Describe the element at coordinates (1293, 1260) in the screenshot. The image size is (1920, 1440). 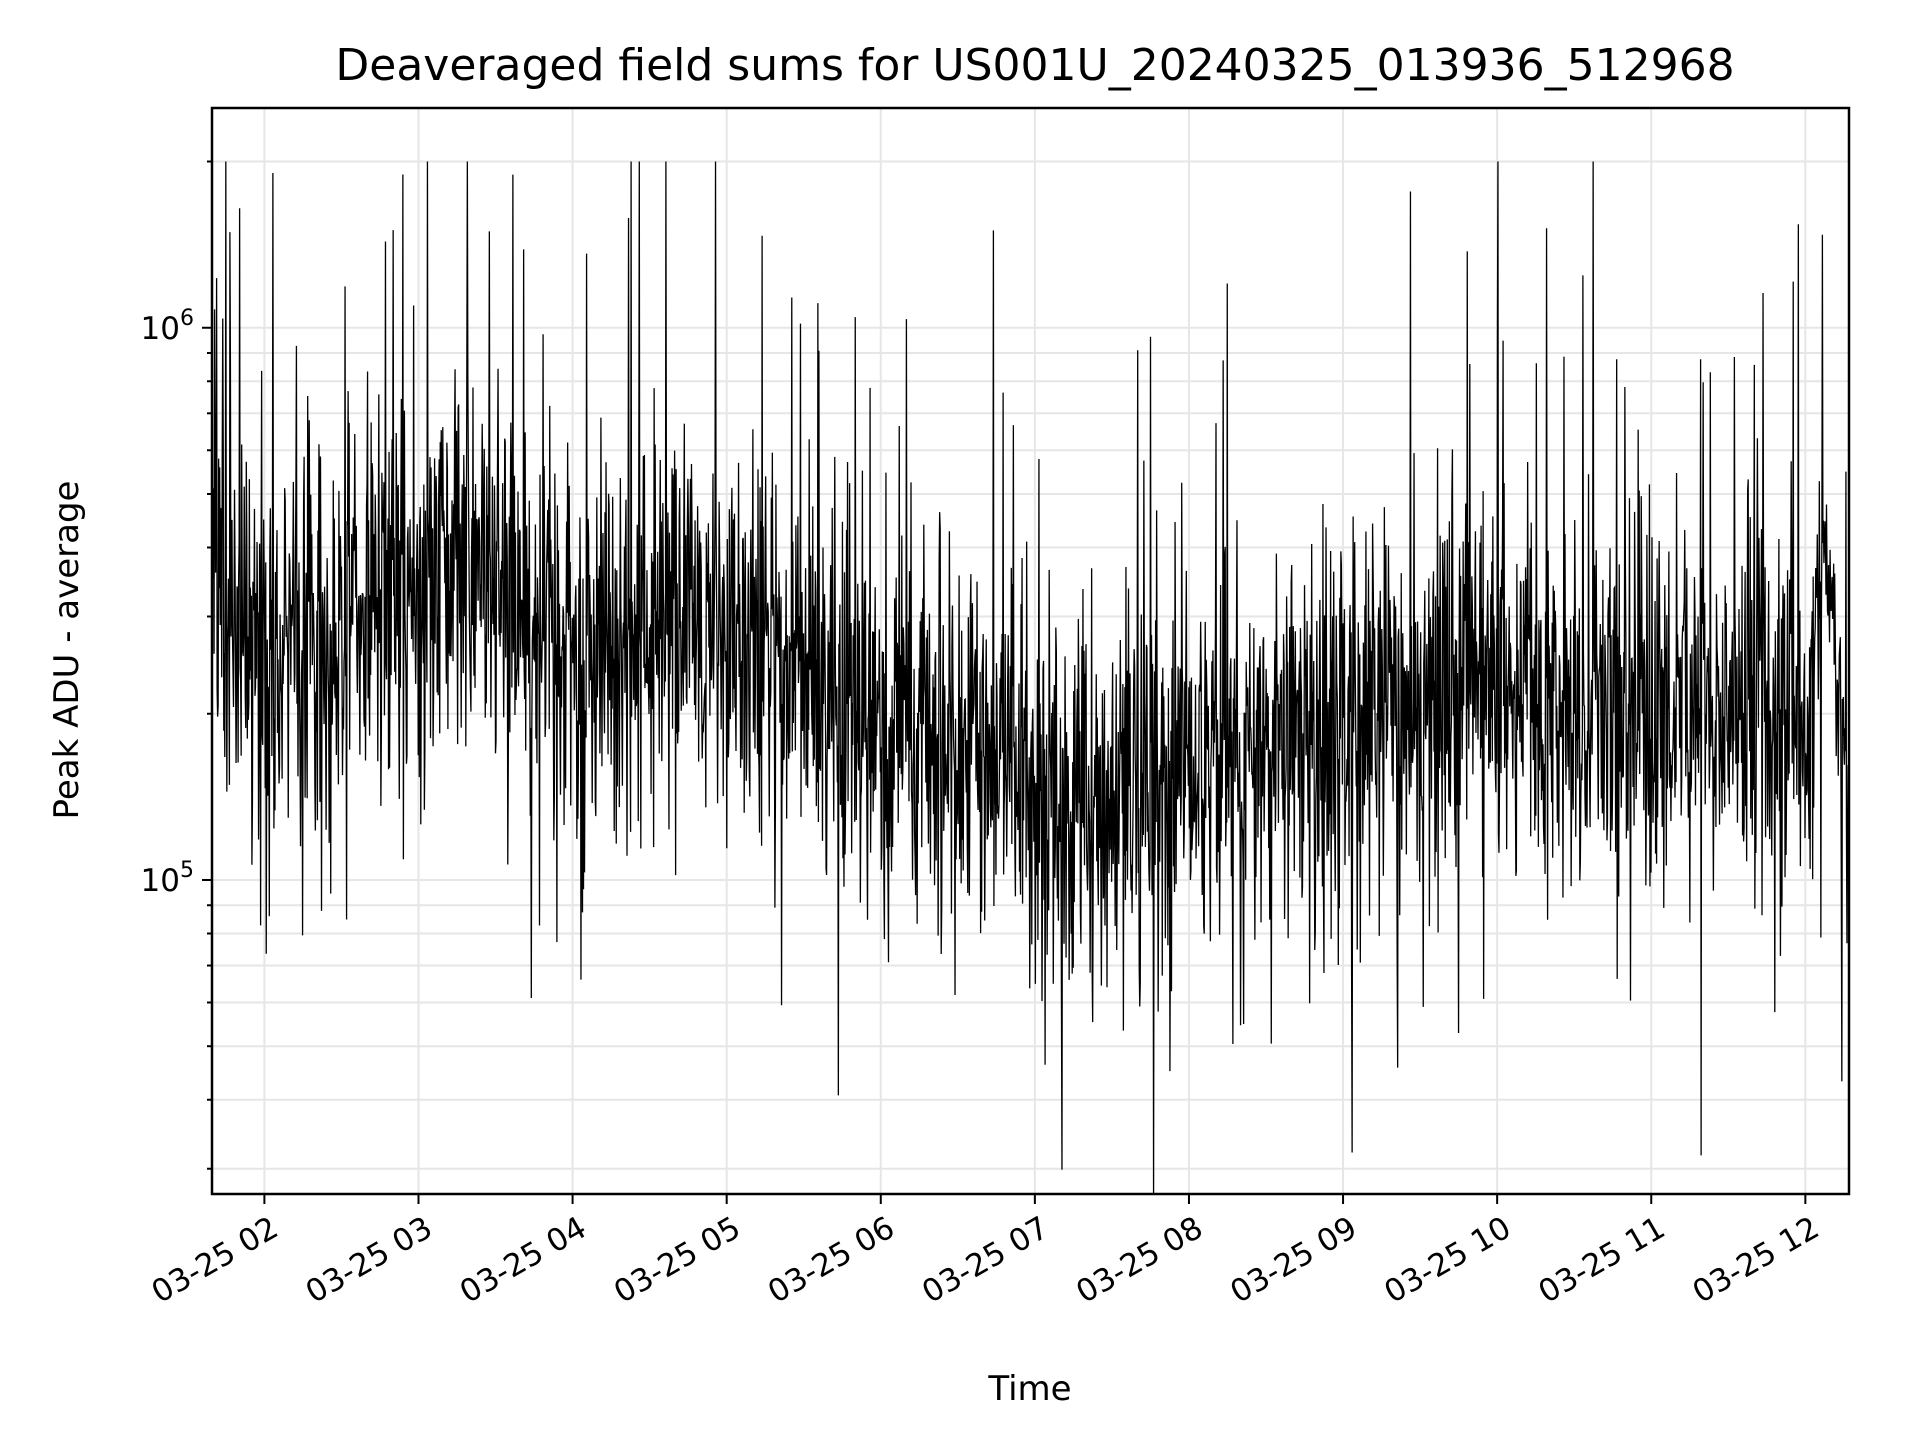
I see `x-tick-label: 03-25 09` at that location.